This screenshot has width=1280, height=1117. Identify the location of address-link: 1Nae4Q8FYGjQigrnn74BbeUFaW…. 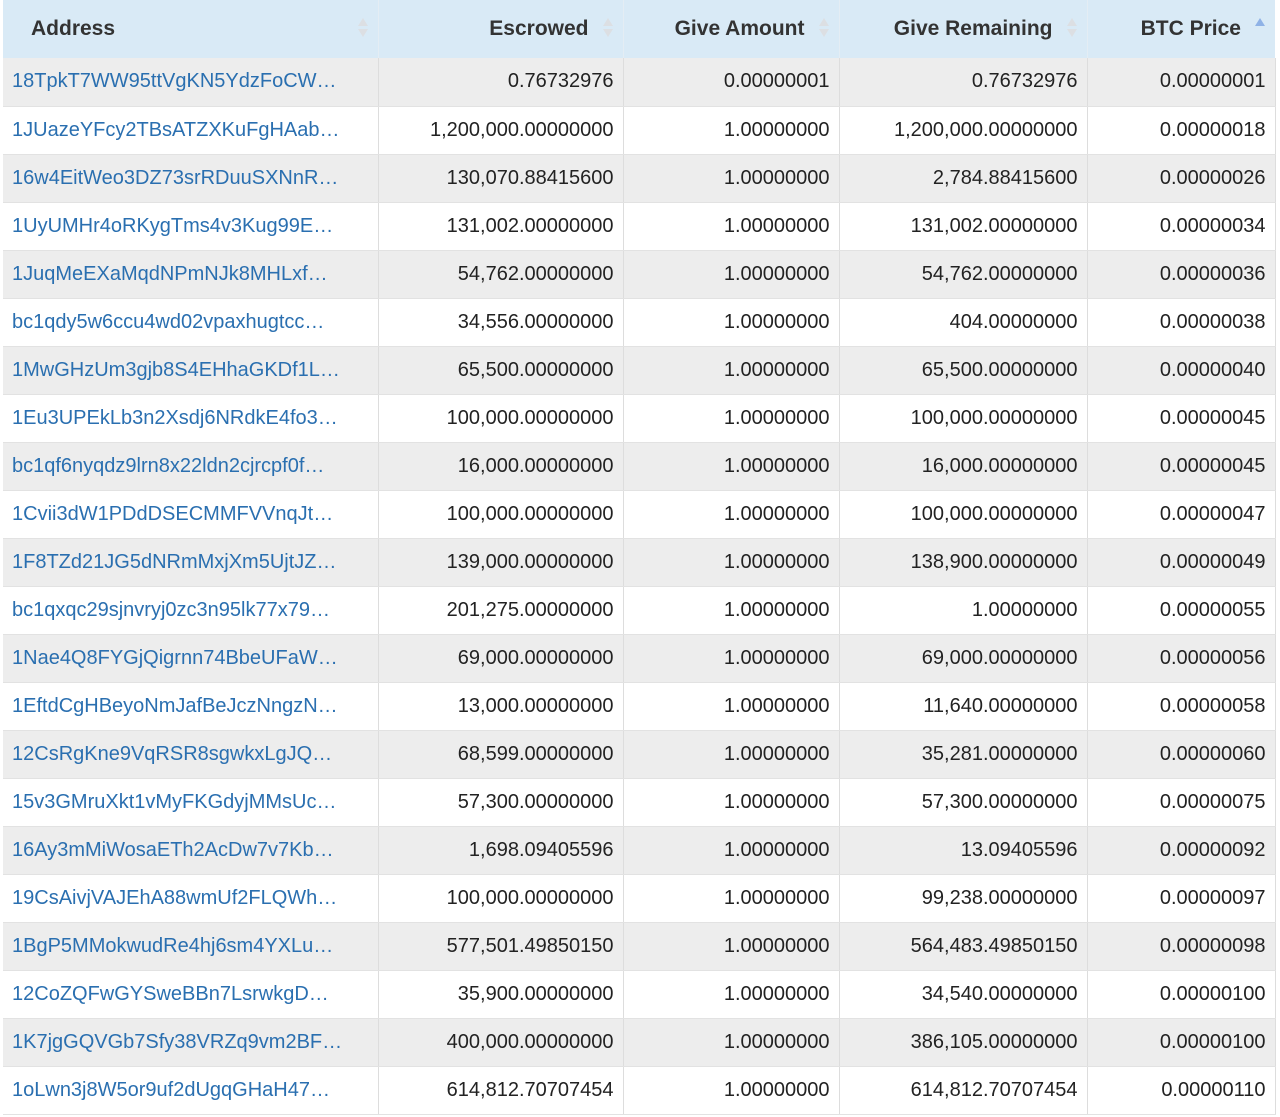
(191, 658).